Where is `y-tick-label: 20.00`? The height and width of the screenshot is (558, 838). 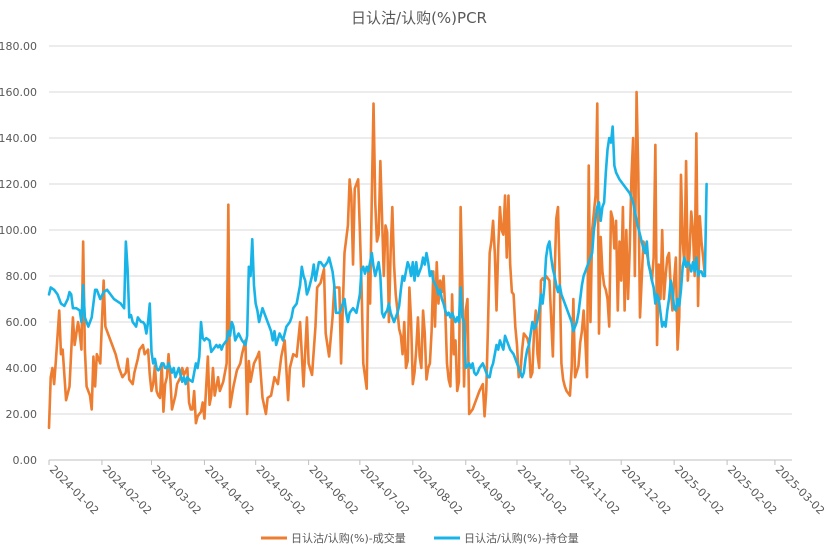 y-tick-label: 20.00 is located at coordinates (22, 414).